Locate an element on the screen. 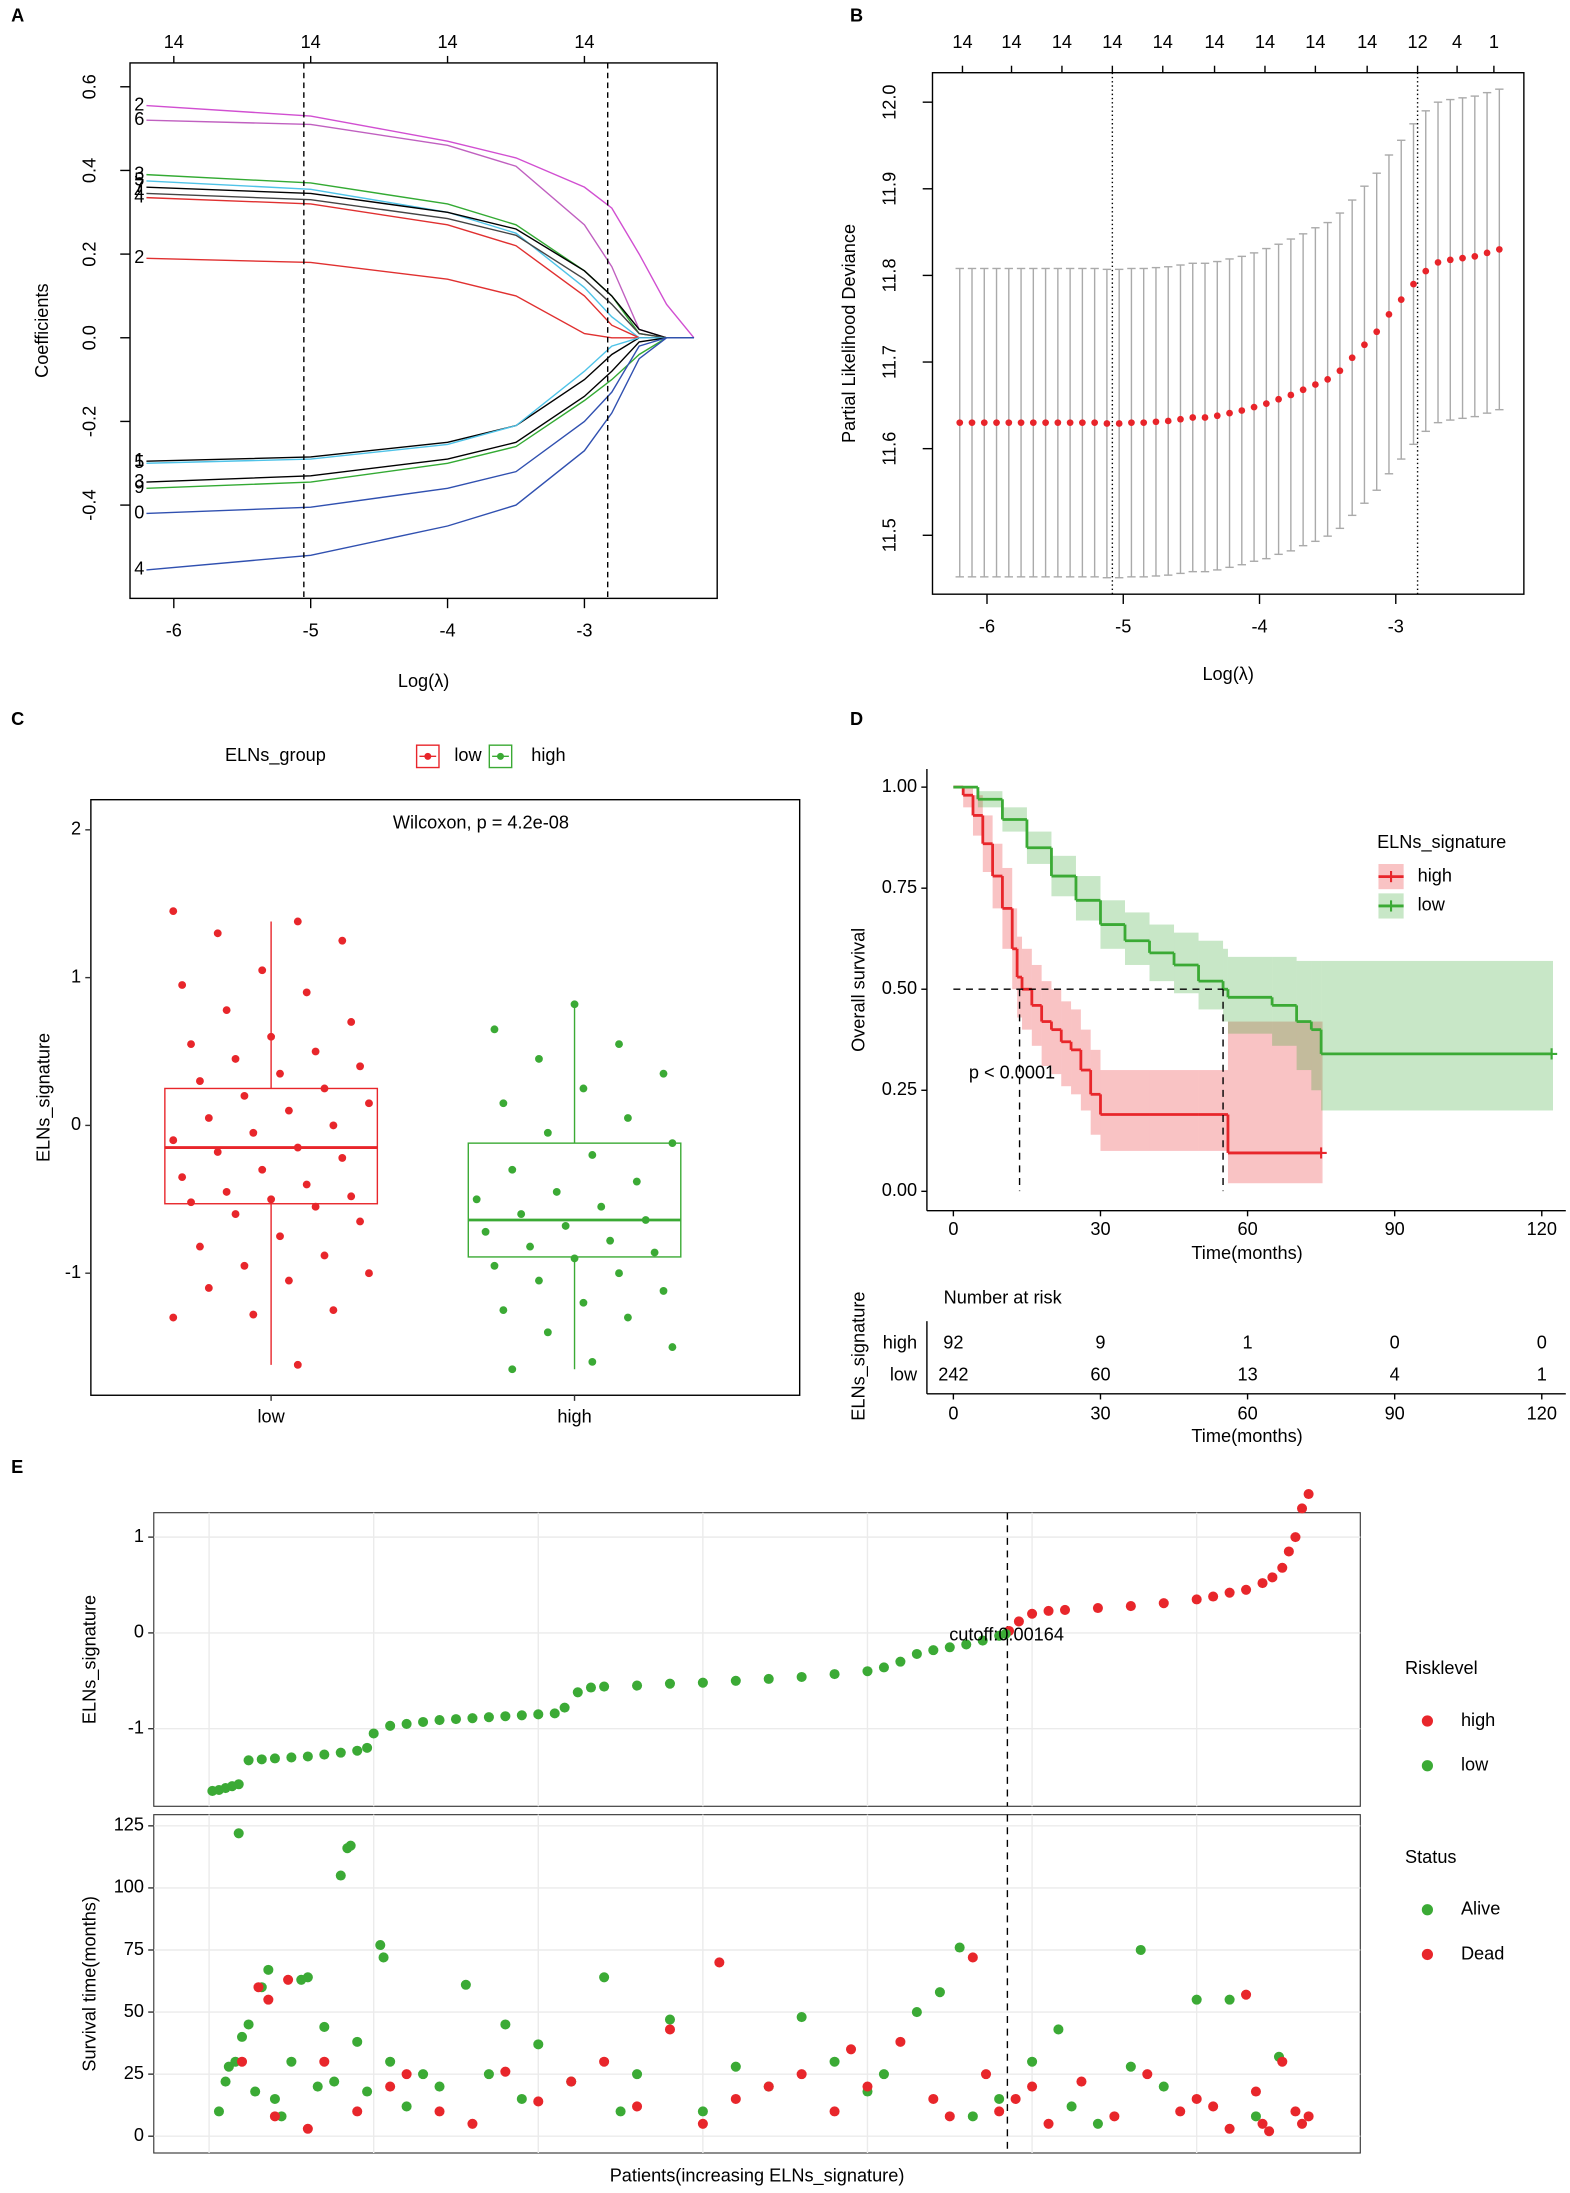  risk-count: 1 is located at coordinates (1542, 1374).